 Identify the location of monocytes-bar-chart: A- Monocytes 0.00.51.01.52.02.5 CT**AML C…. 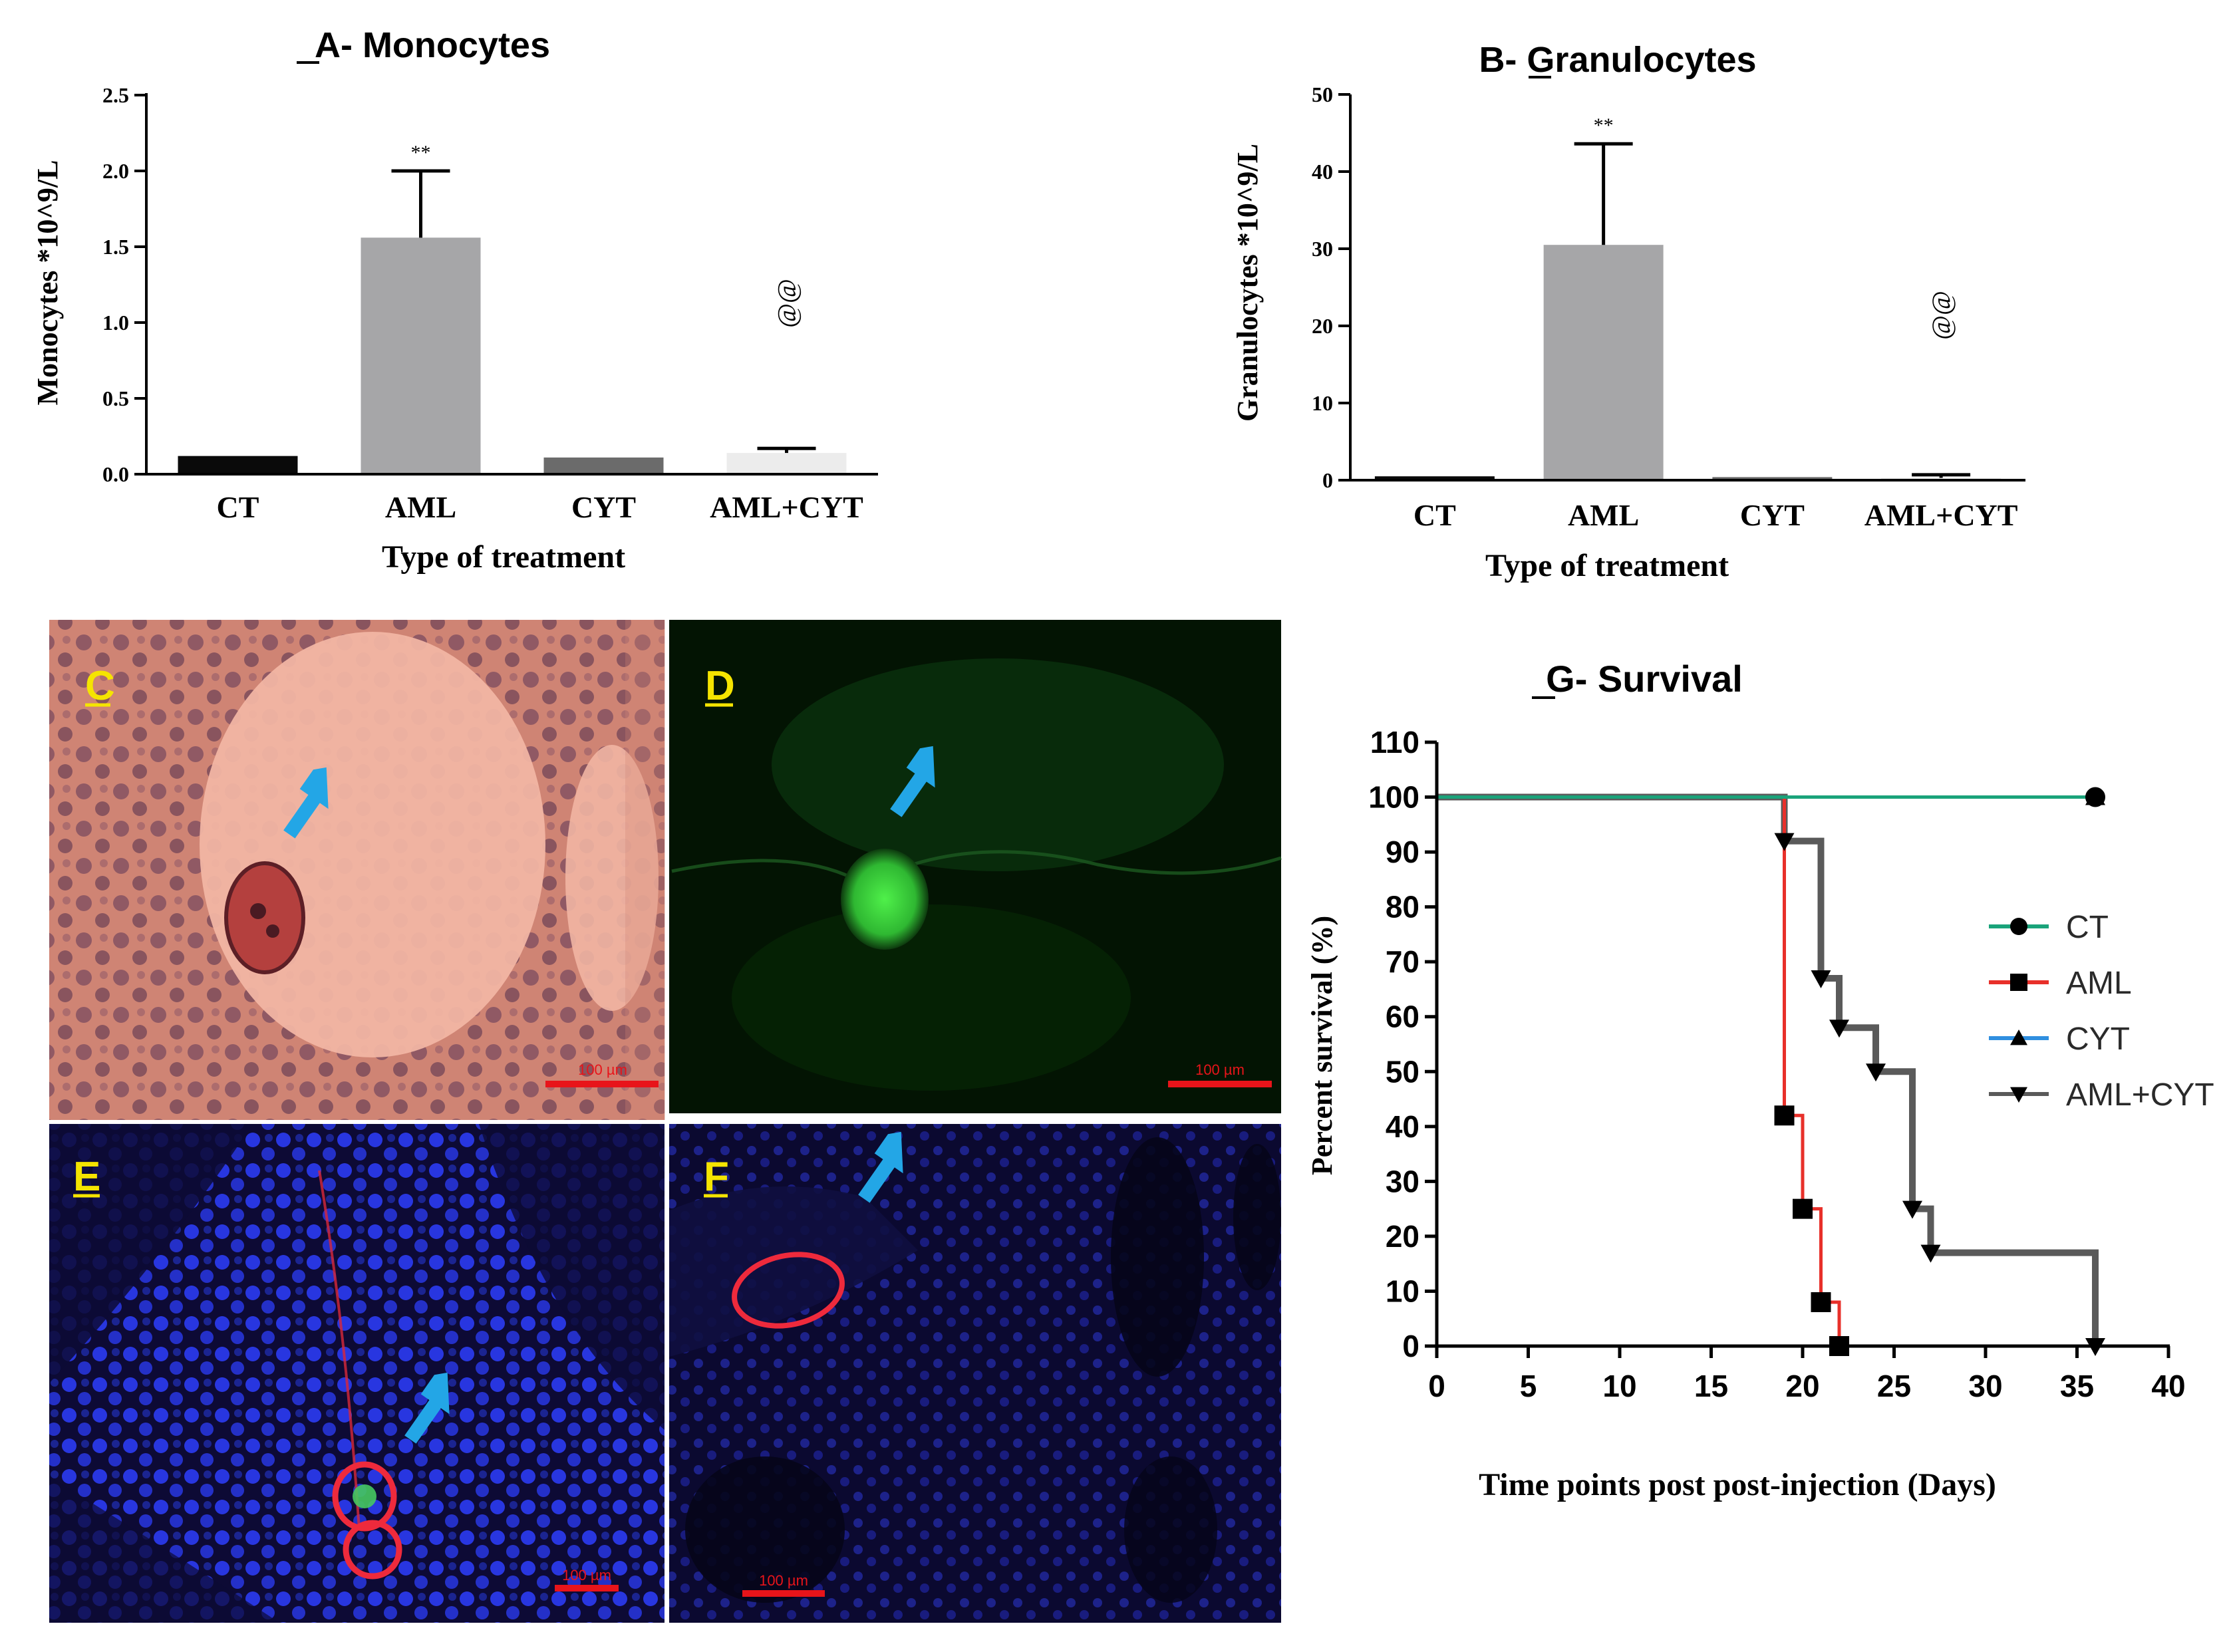
(454, 300).